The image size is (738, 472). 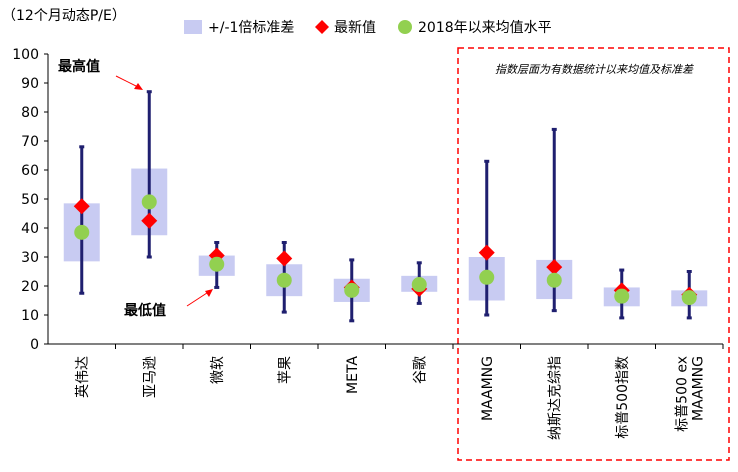 I want to click on y-ticks: 0 10 20 30 40 50 60 70 80 90 100, so click(x=30, y=200).